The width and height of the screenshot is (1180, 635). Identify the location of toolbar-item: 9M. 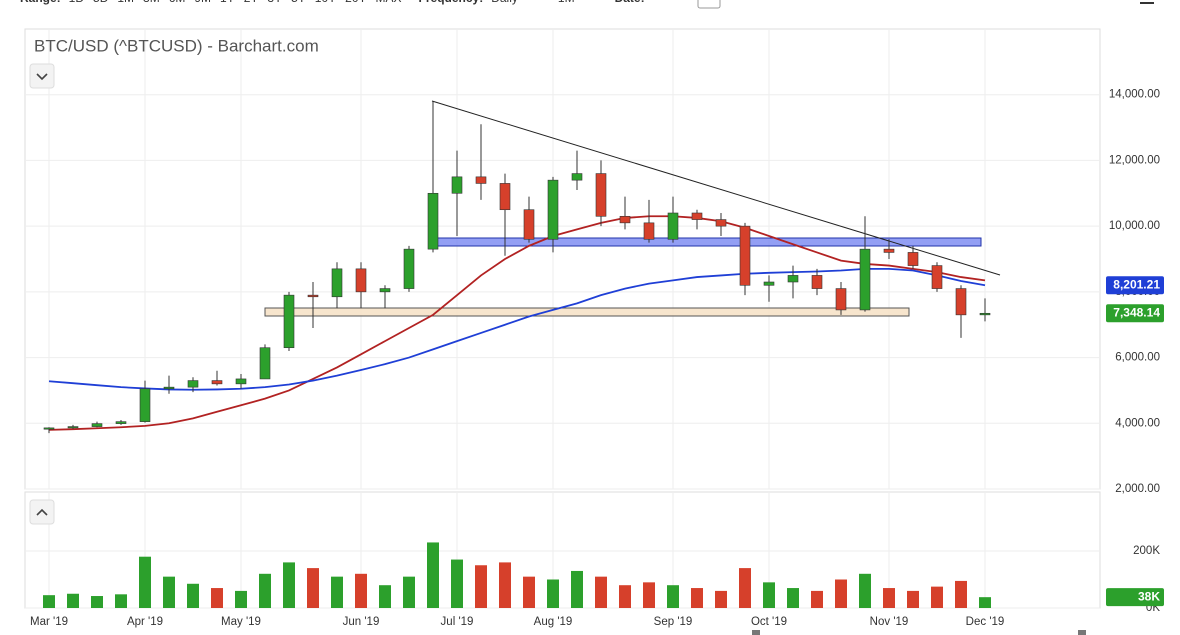
(202, 2).